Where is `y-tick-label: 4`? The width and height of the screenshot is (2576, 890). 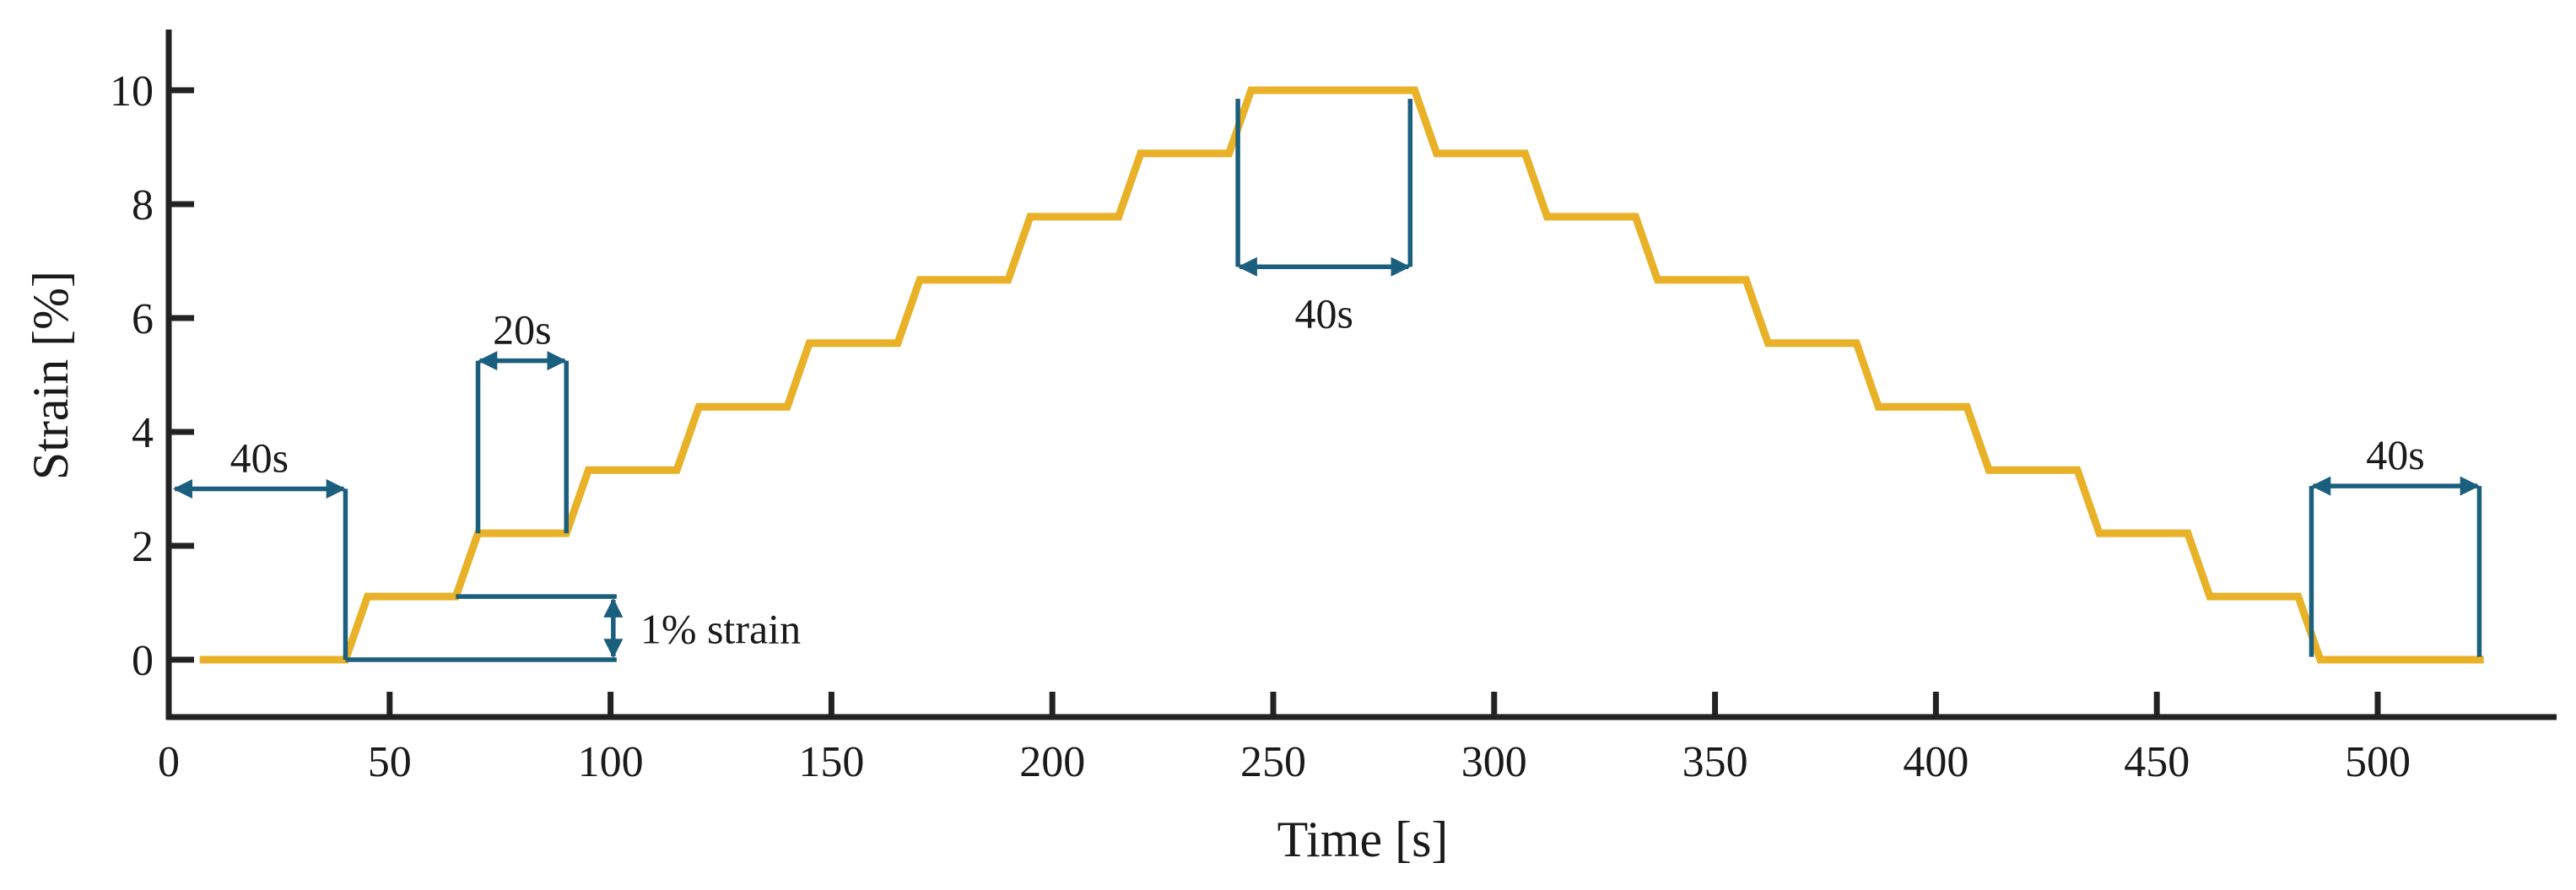 y-tick-label: 4 is located at coordinates (143, 433).